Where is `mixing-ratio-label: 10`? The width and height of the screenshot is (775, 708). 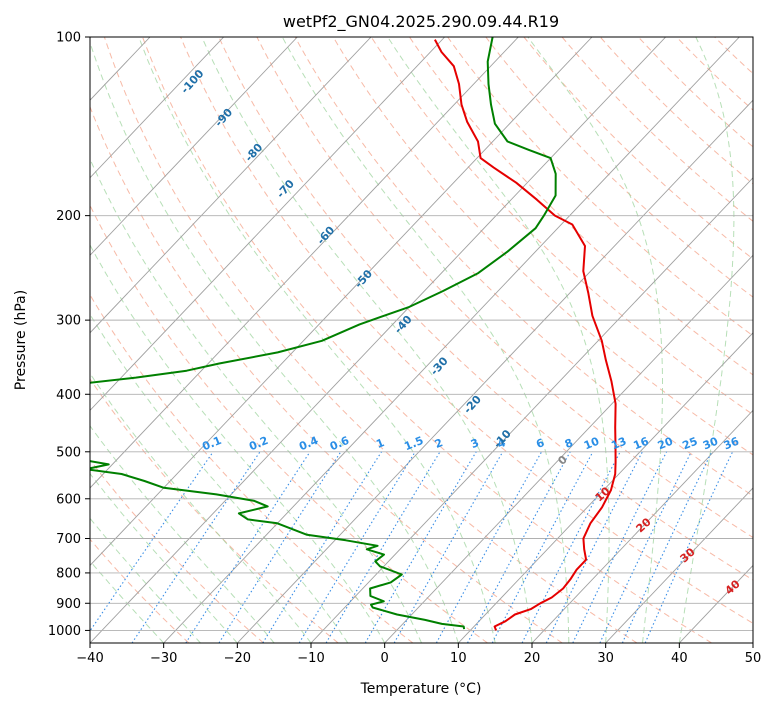
mixing-ratio-label: 10 is located at coordinates (591, 444).